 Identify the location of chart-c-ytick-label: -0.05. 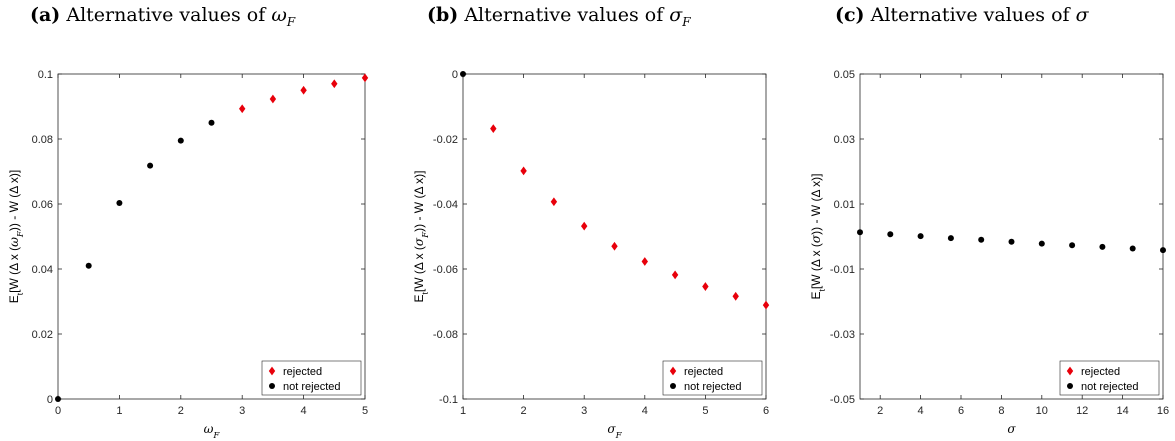
(842, 400).